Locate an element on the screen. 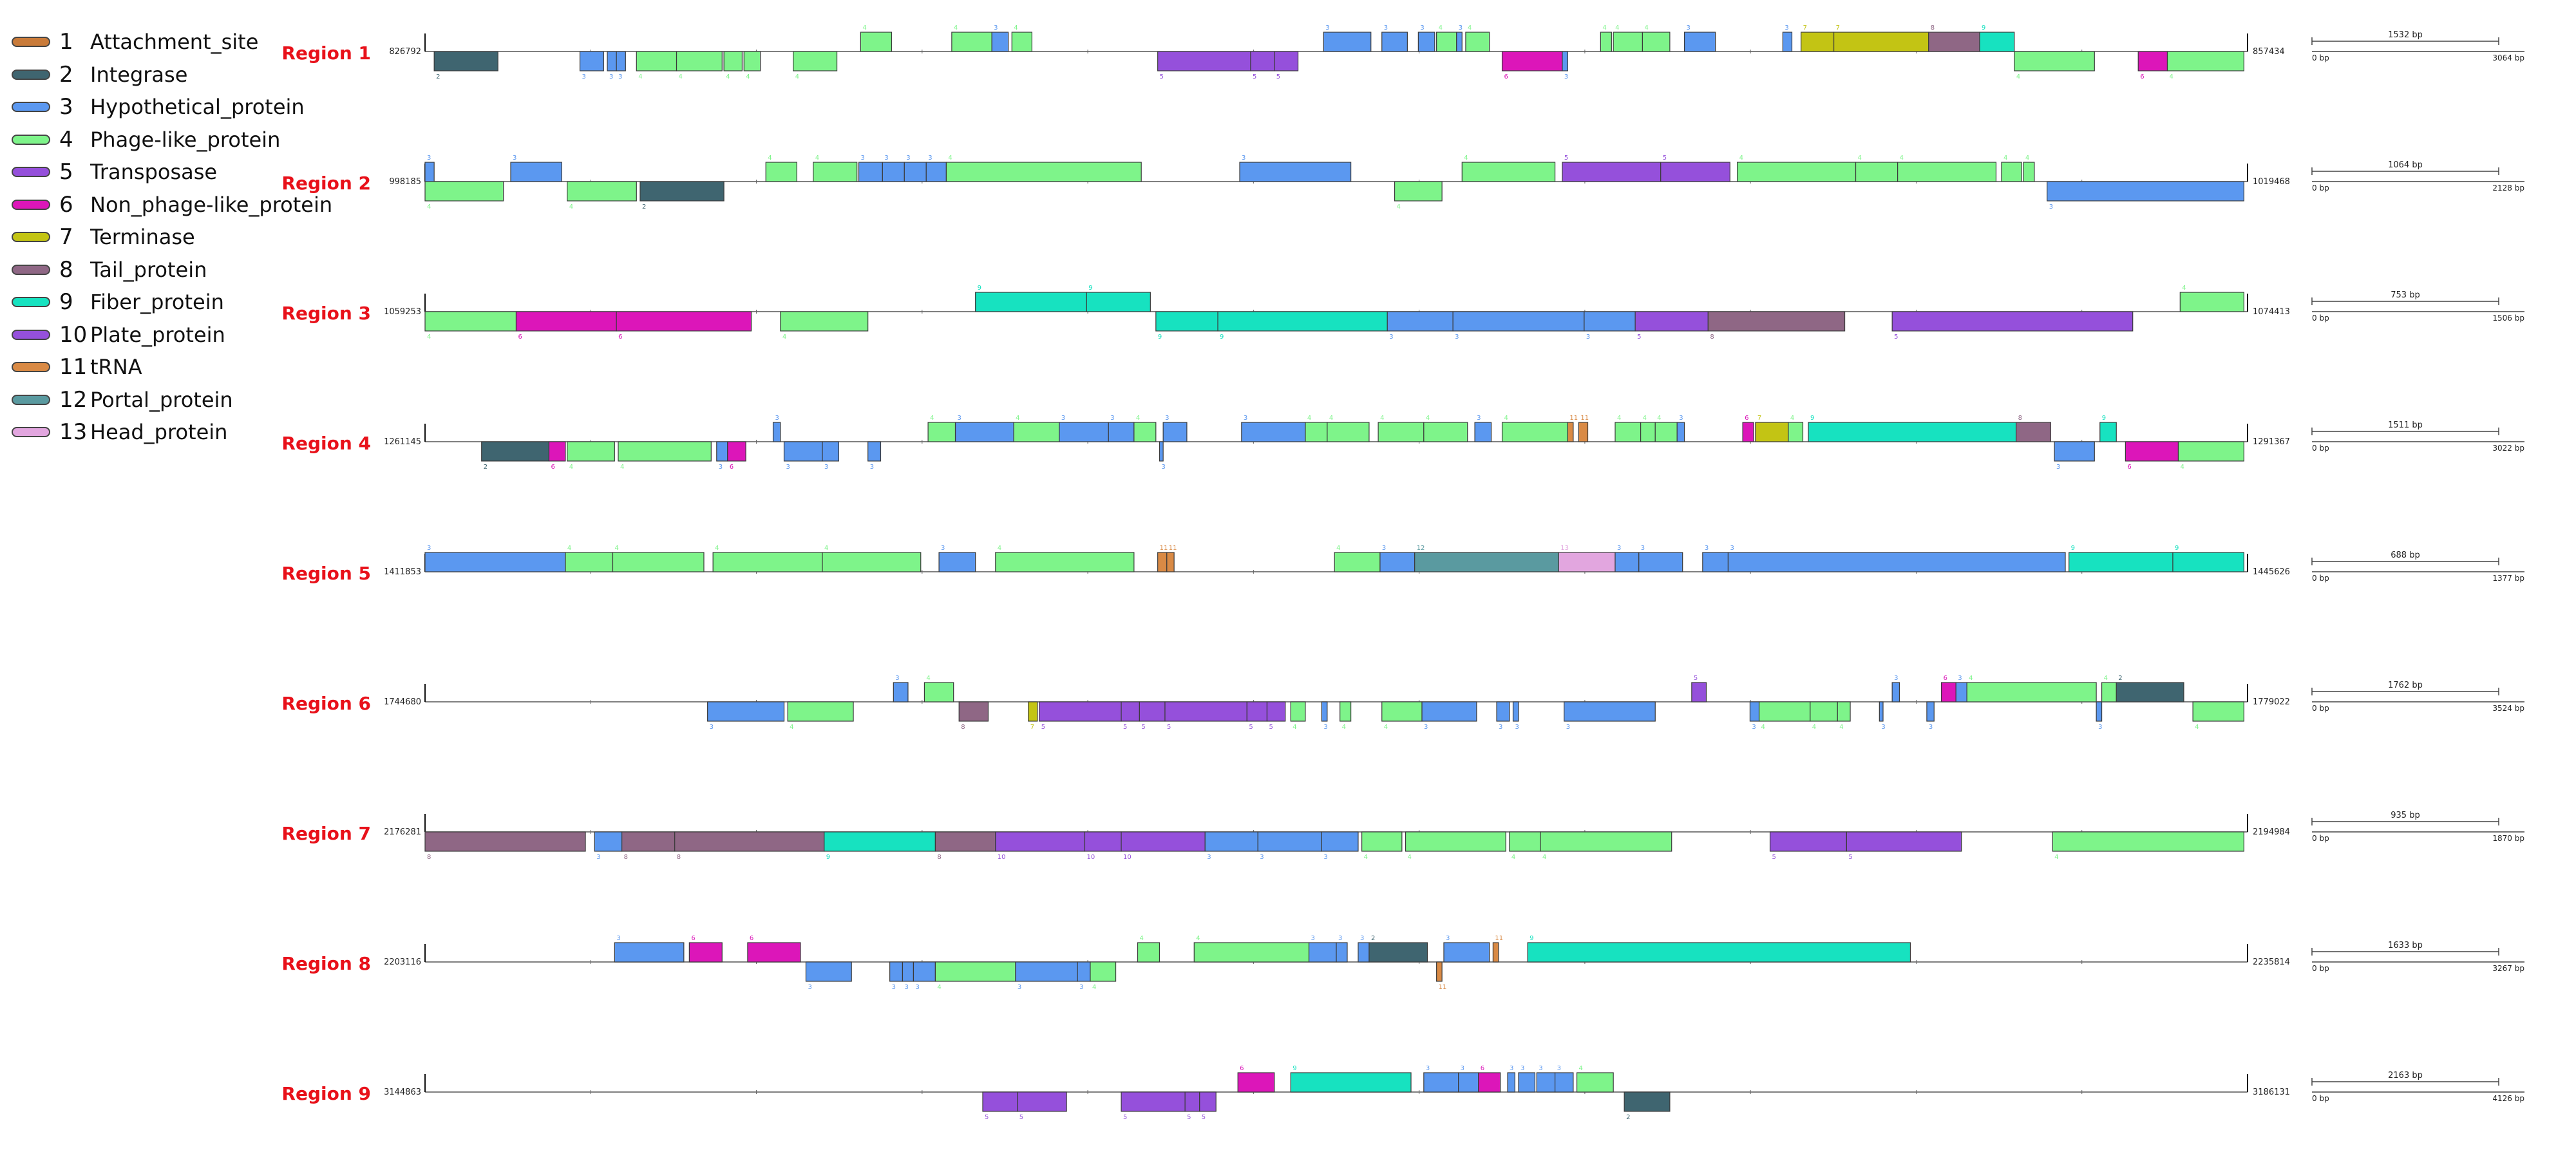  legend-label: Attachment_site is located at coordinates (175, 42).